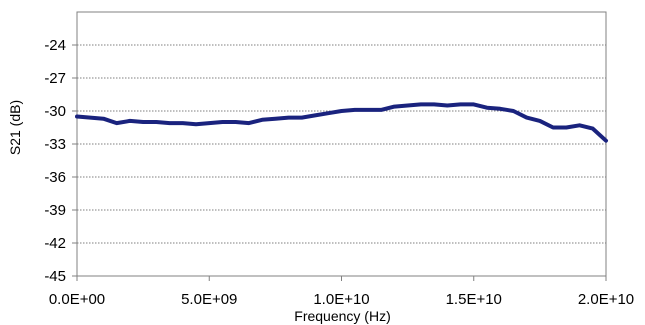 This screenshot has height=325, width=645. I want to click on y-tick-label: -45, so click(55, 276).